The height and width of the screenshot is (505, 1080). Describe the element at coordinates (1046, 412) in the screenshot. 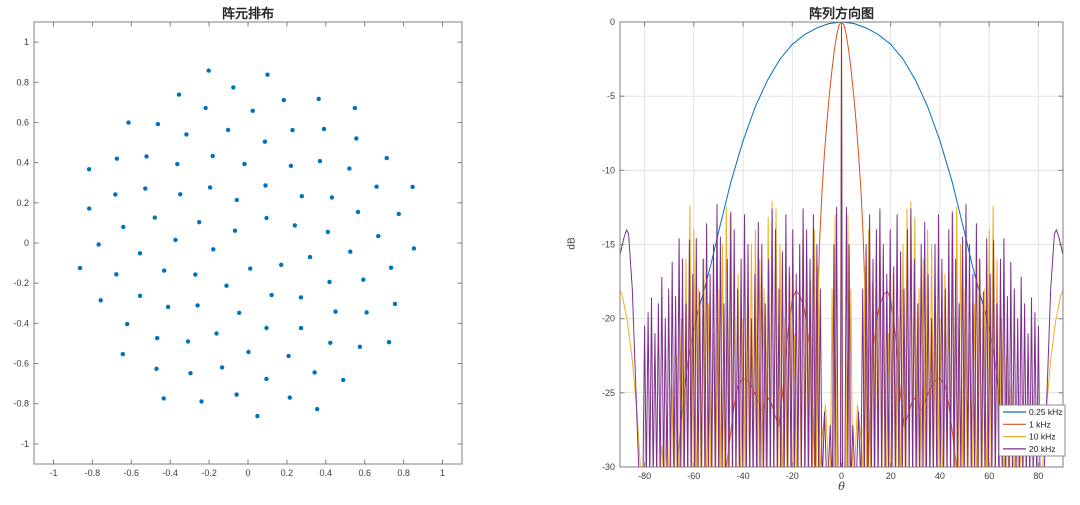

I see `legend-entry-label: 0.25 kHz` at that location.